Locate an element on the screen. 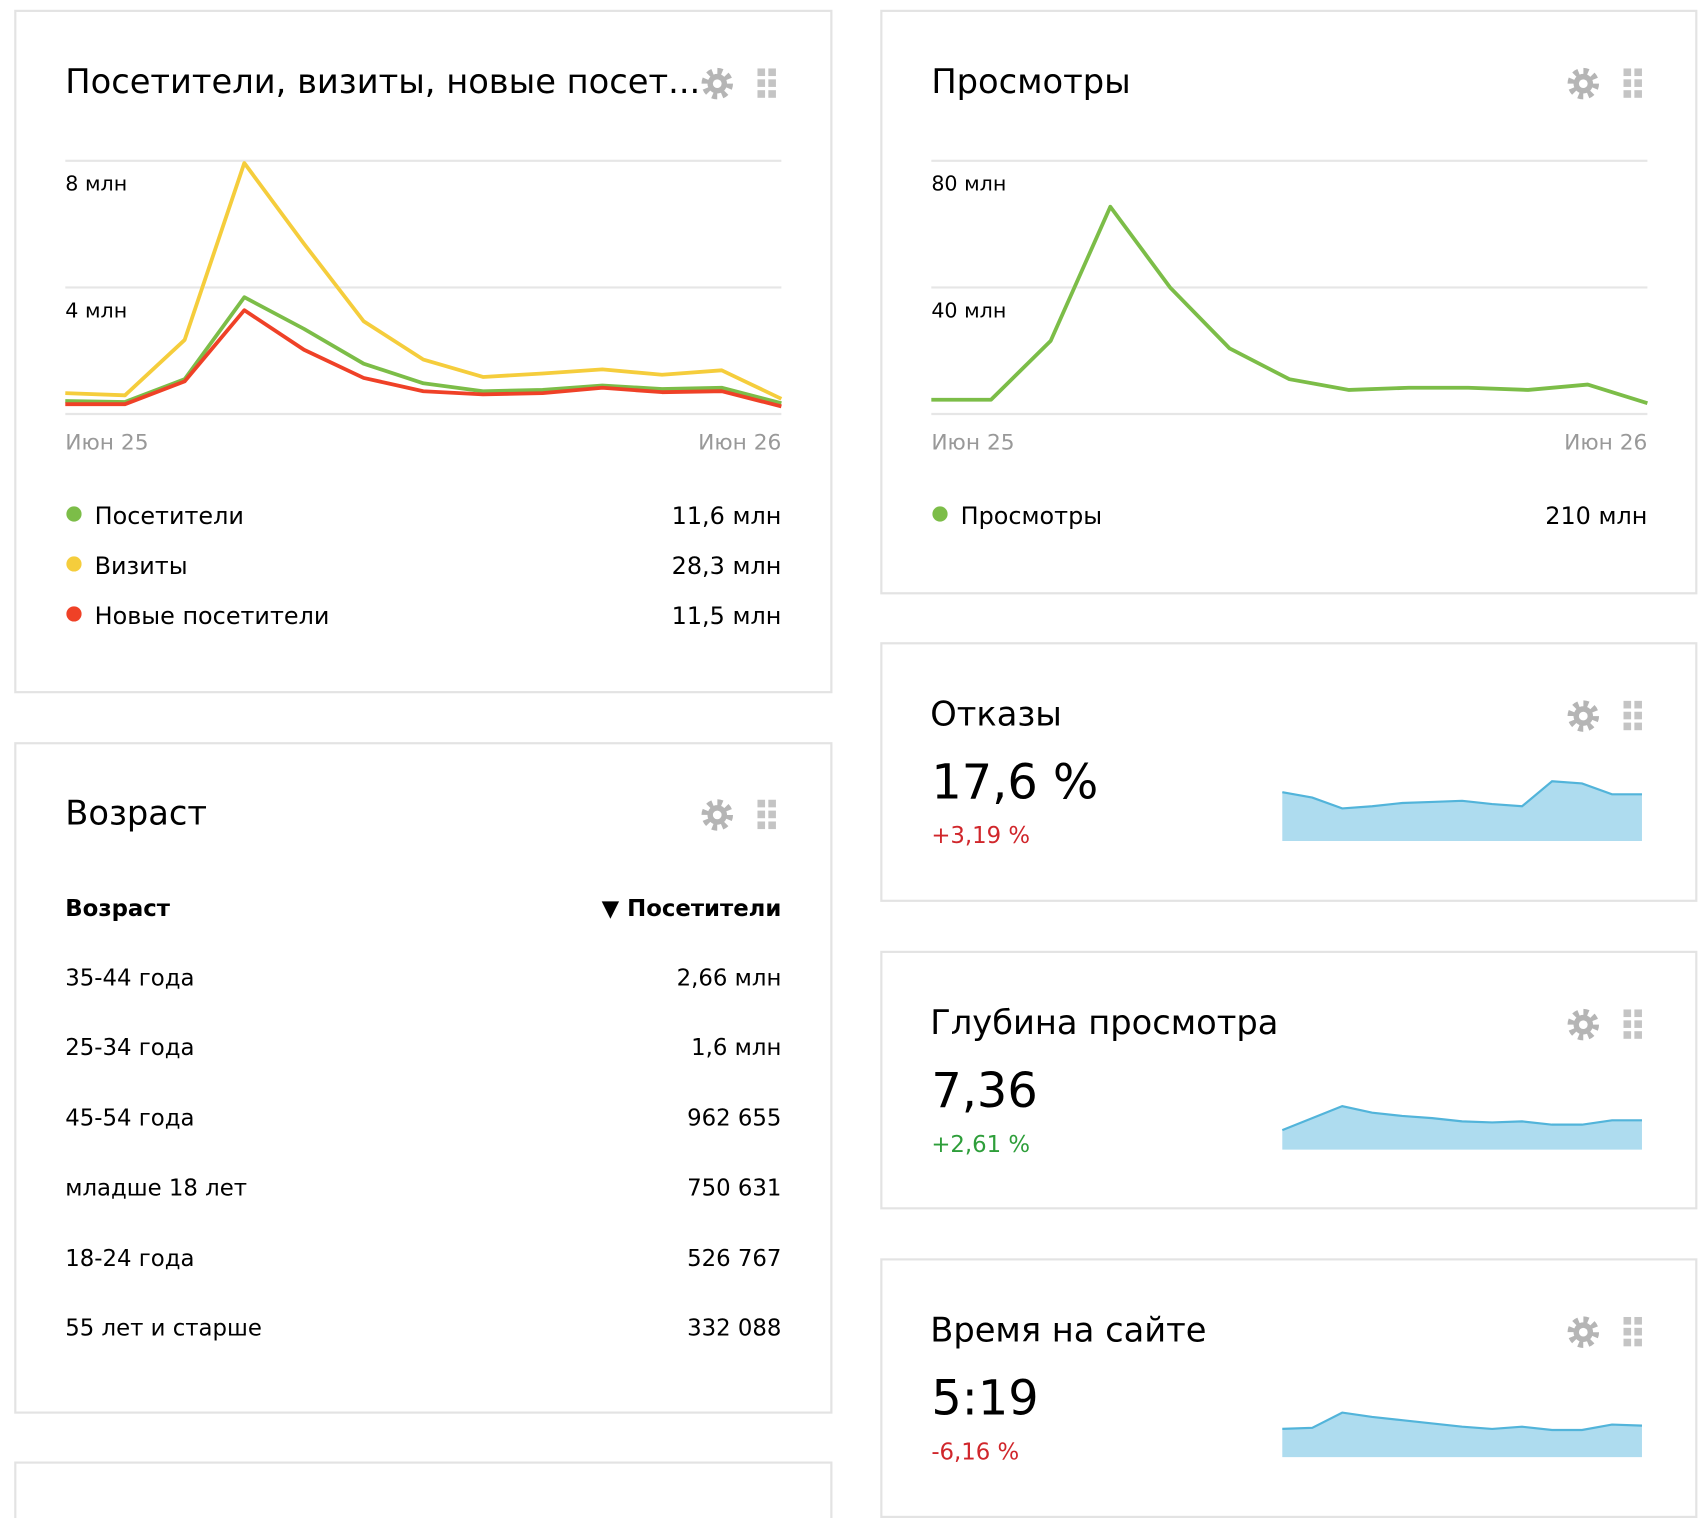 The image size is (1704, 1518). legend-total: 11,6 млн is located at coordinates (727, 516).